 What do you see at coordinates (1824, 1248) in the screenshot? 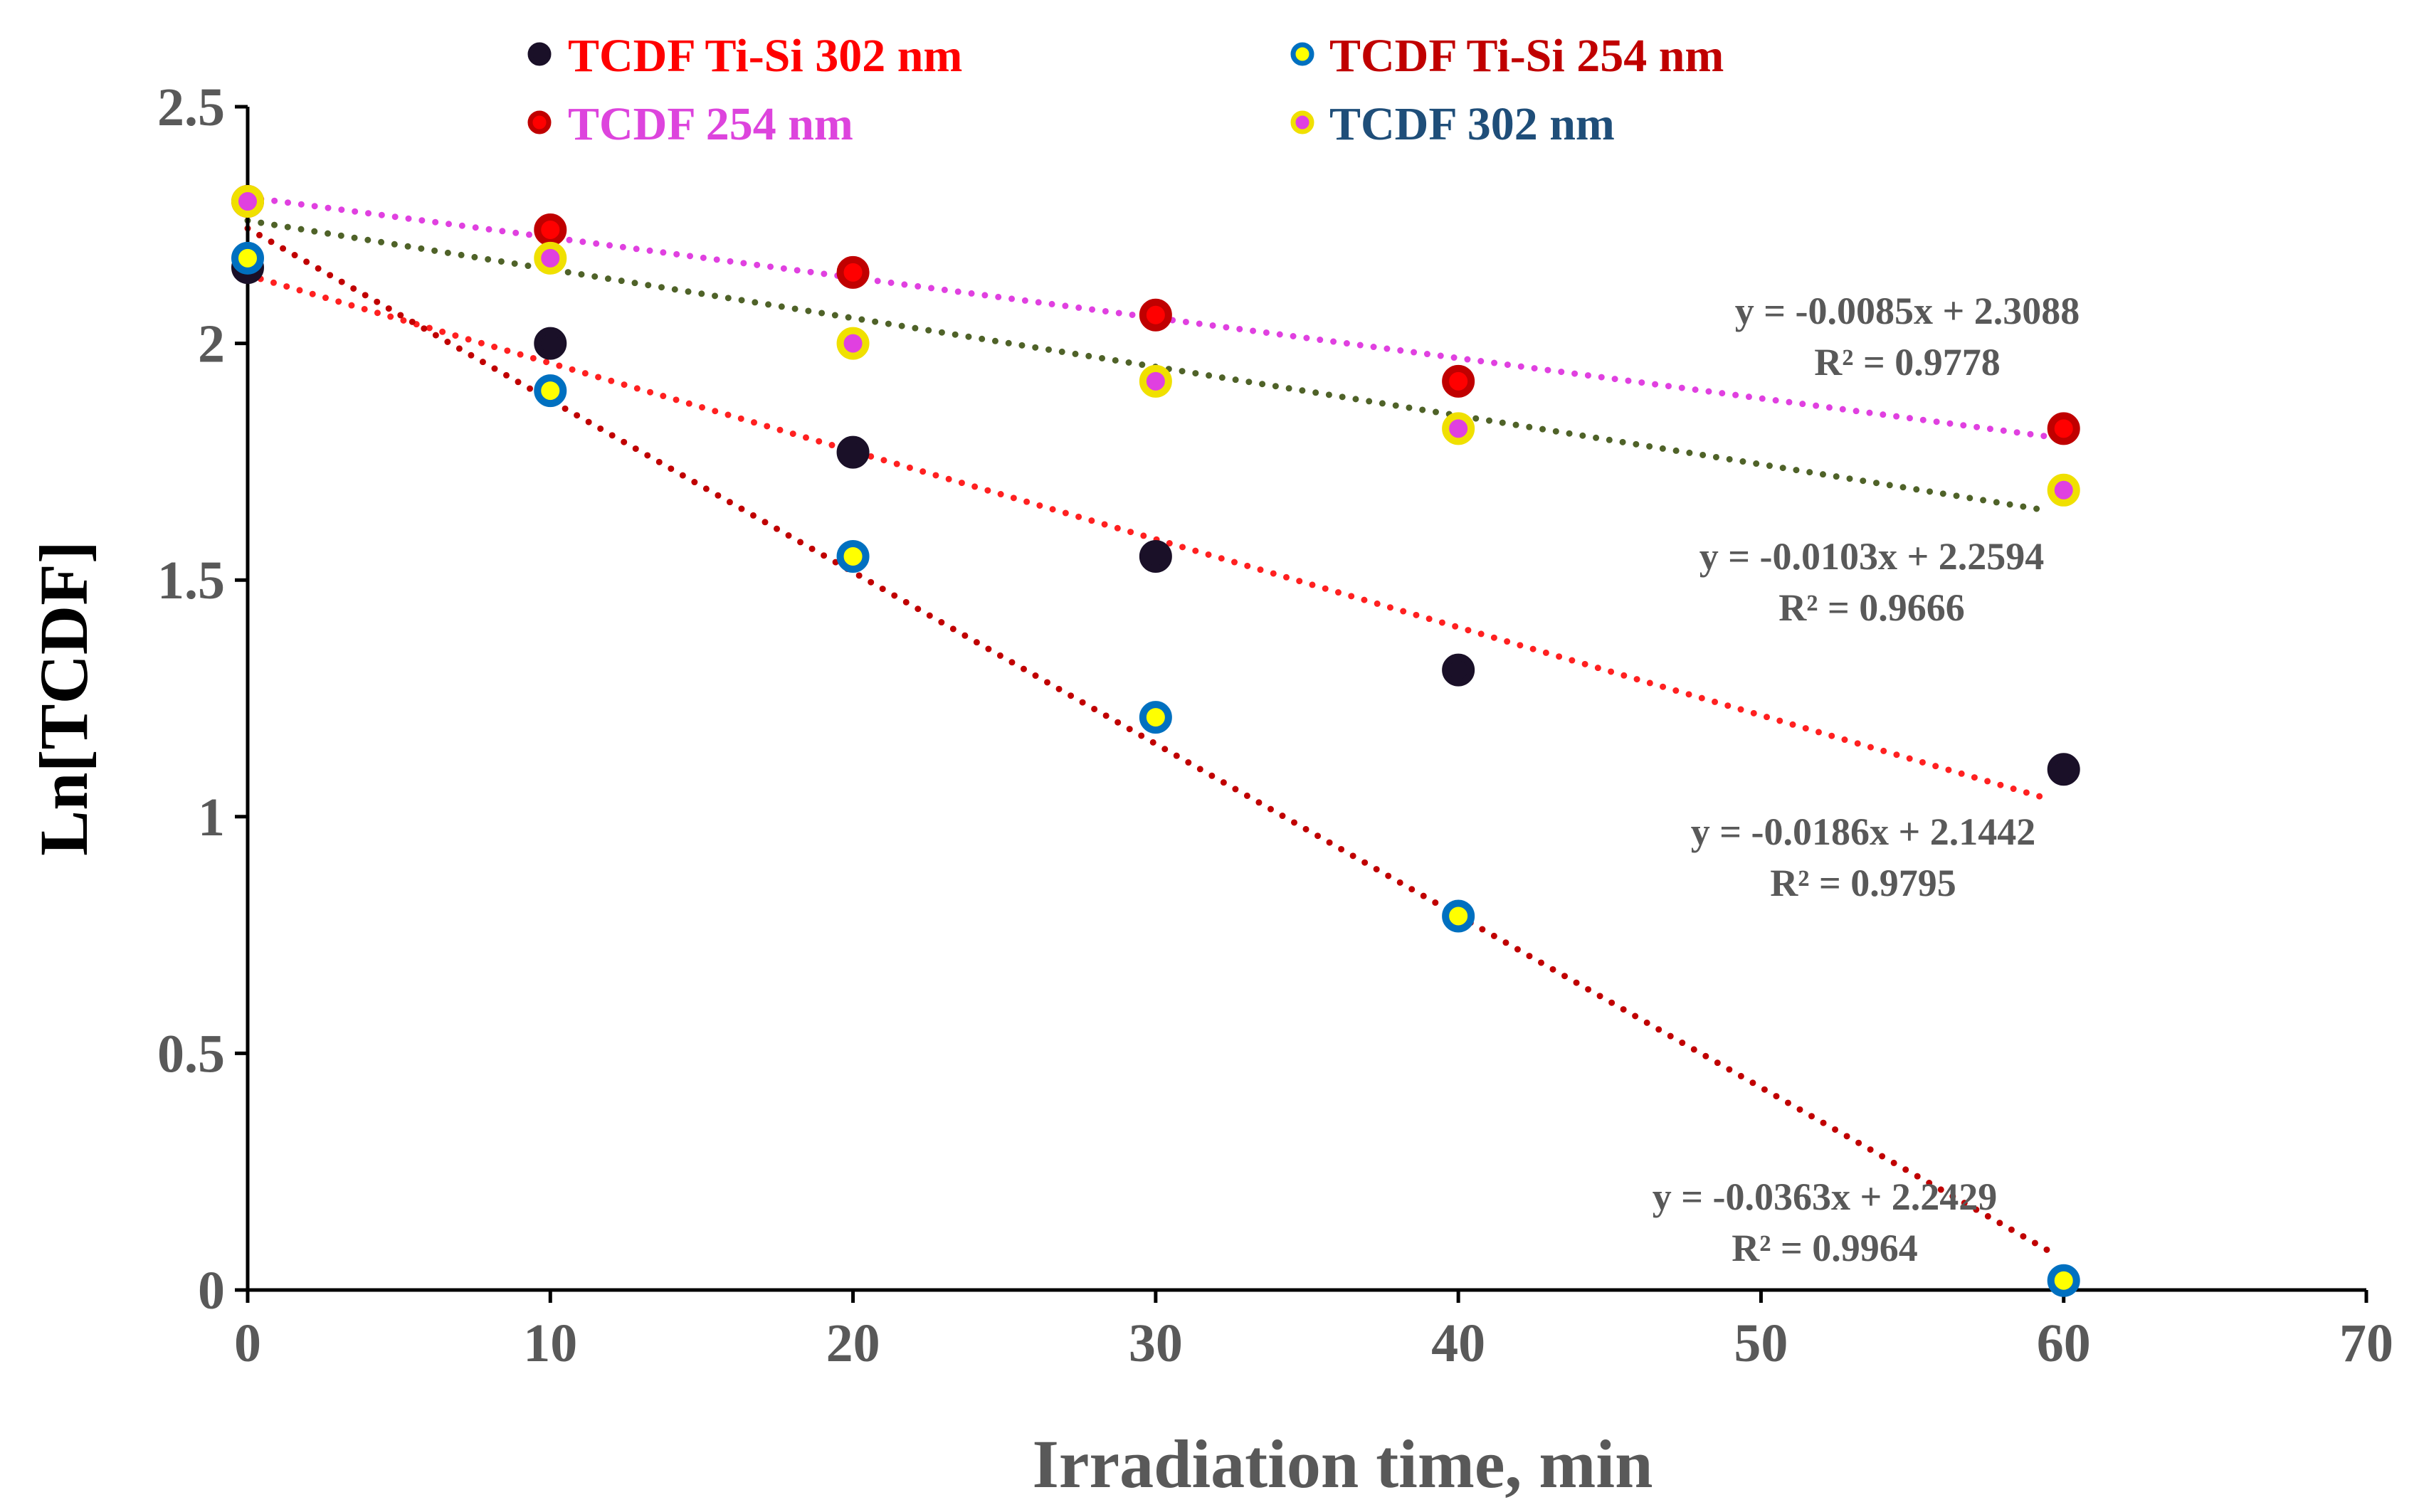
I see `trendline-r-squared: R² = 0.9964` at bounding box center [1824, 1248].